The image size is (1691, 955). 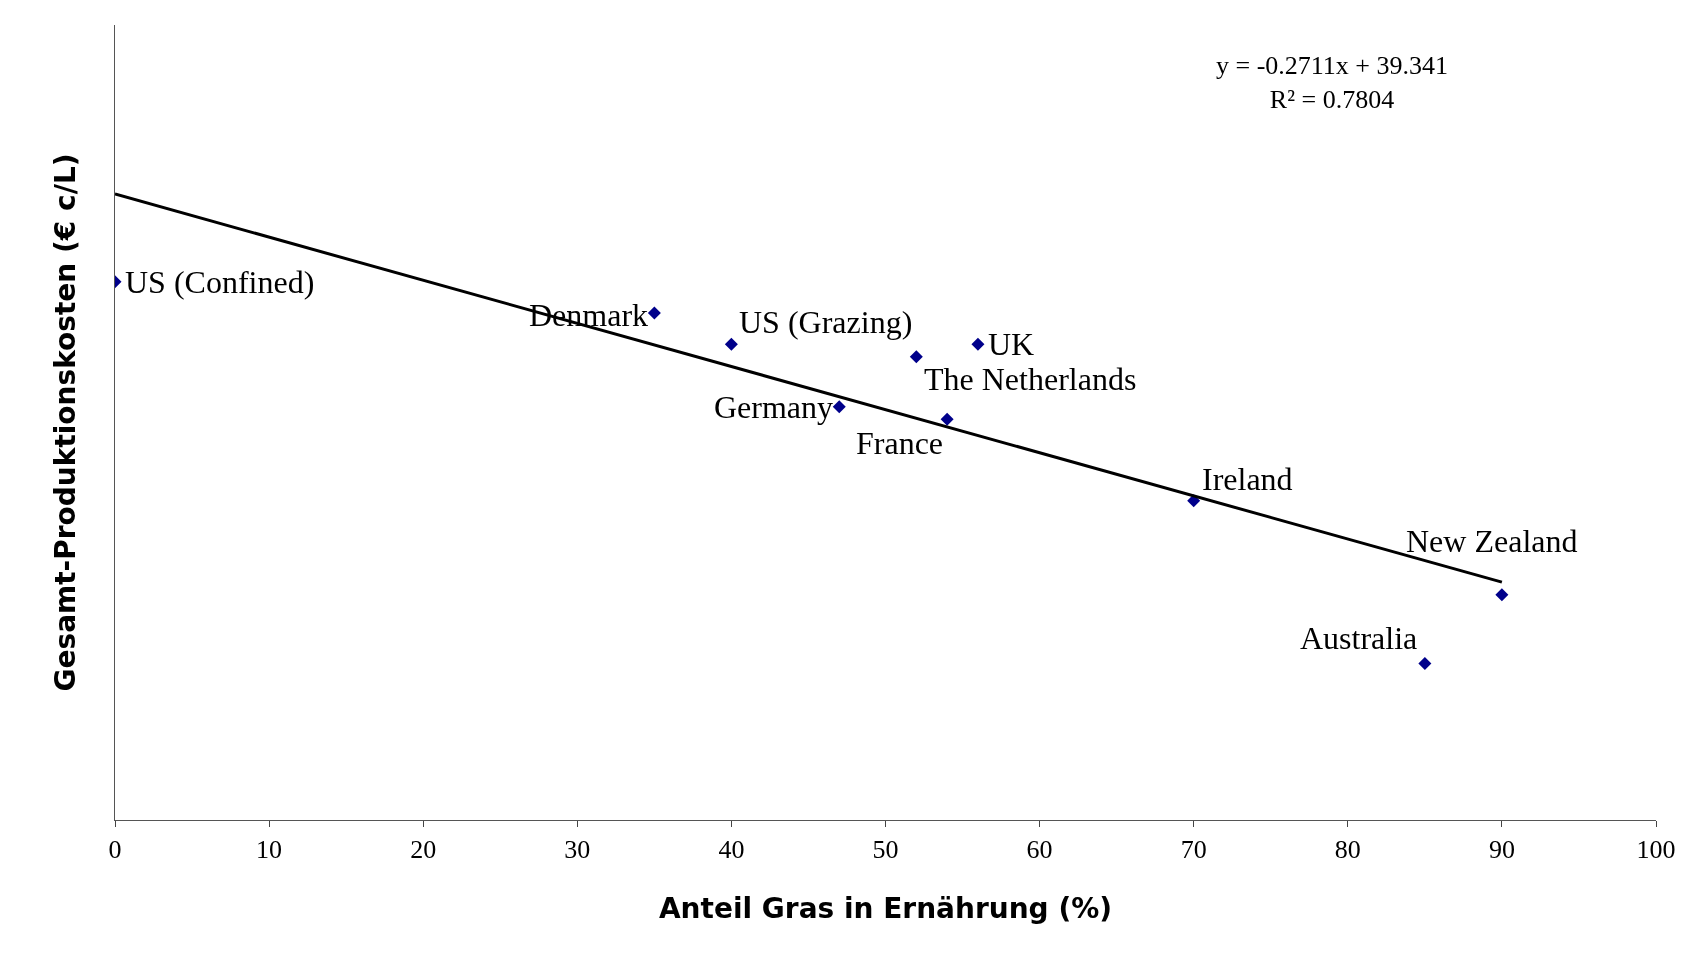 I want to click on x-tick-label: 50, so click(x=885, y=850).